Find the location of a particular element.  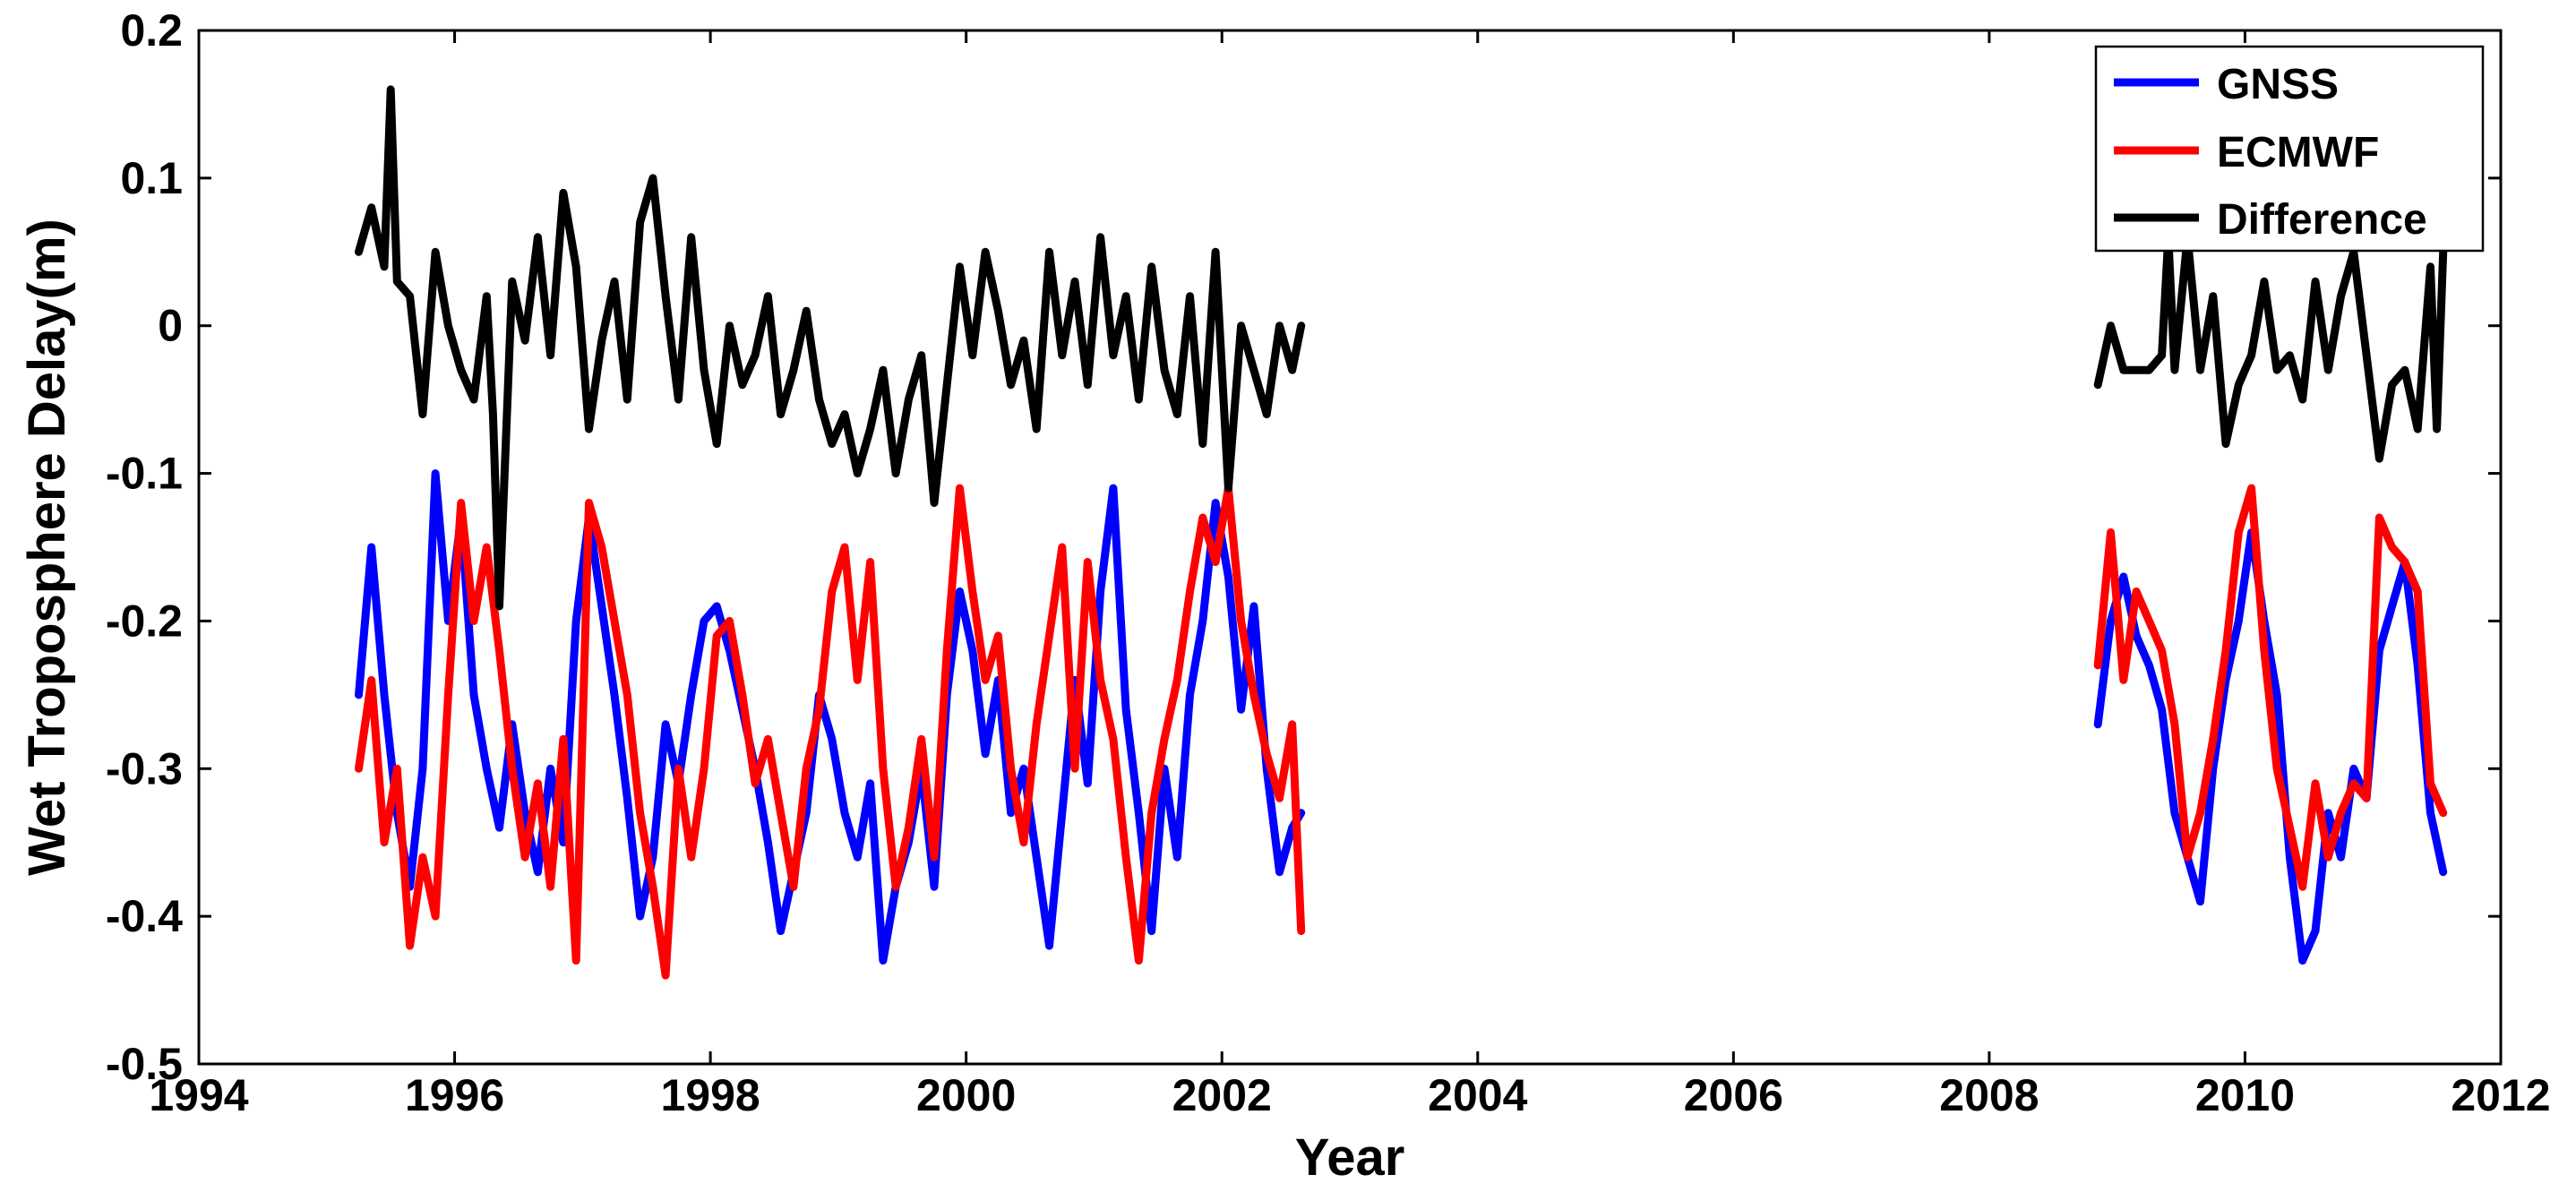

y-tick-label: -0.5 is located at coordinates (144, 1064).